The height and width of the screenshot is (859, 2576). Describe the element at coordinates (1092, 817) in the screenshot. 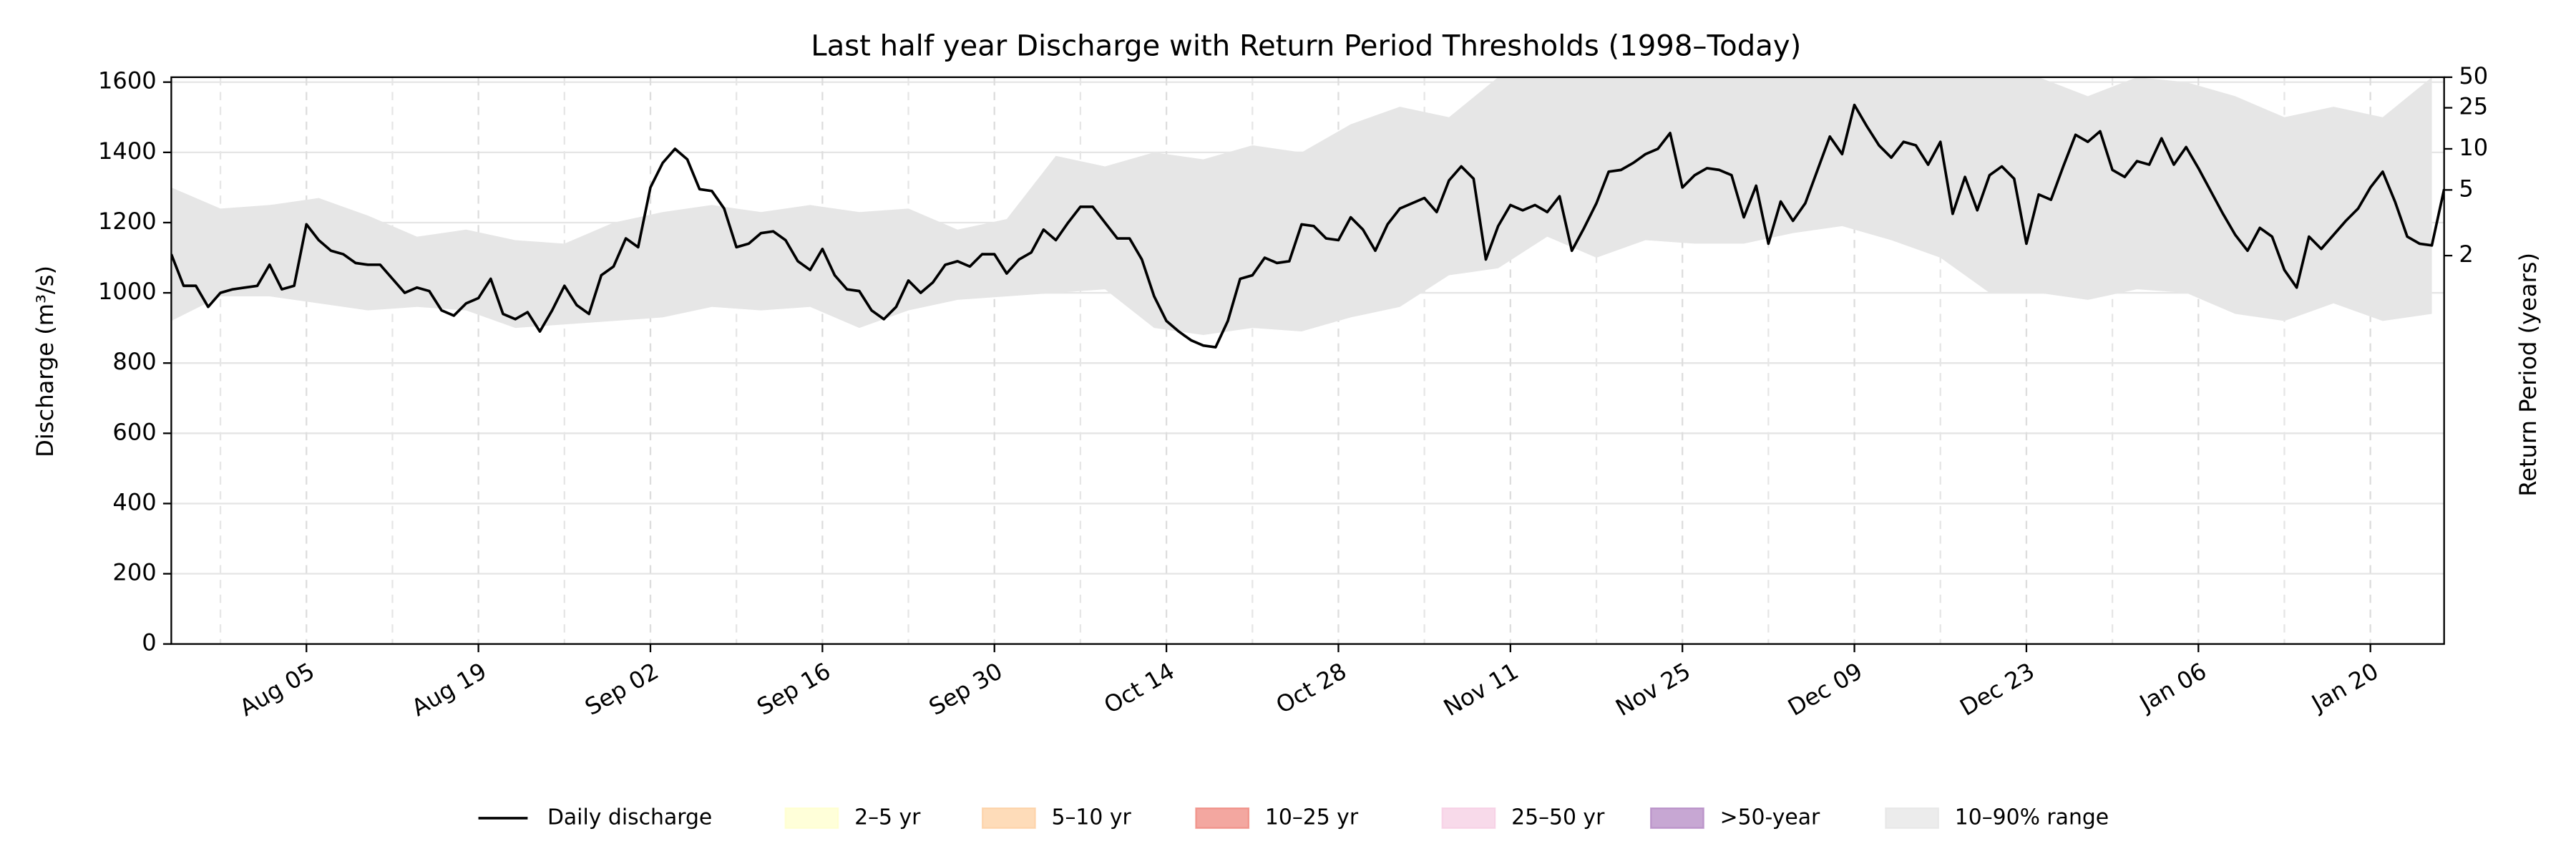

I see `legend-label: 5–10 yr` at that location.